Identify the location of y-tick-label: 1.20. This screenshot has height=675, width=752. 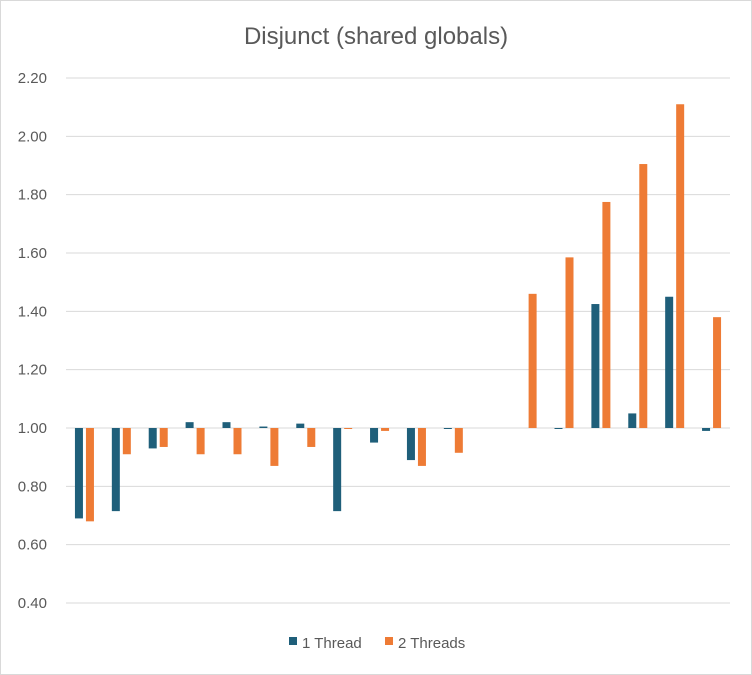
(32, 370).